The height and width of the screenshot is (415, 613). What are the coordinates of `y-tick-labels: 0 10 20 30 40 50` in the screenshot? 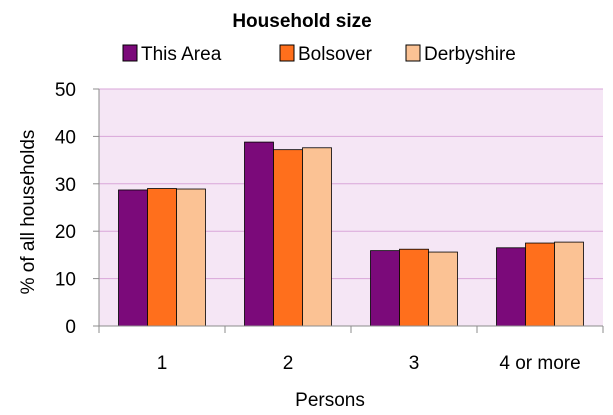 It's located at (65, 209).